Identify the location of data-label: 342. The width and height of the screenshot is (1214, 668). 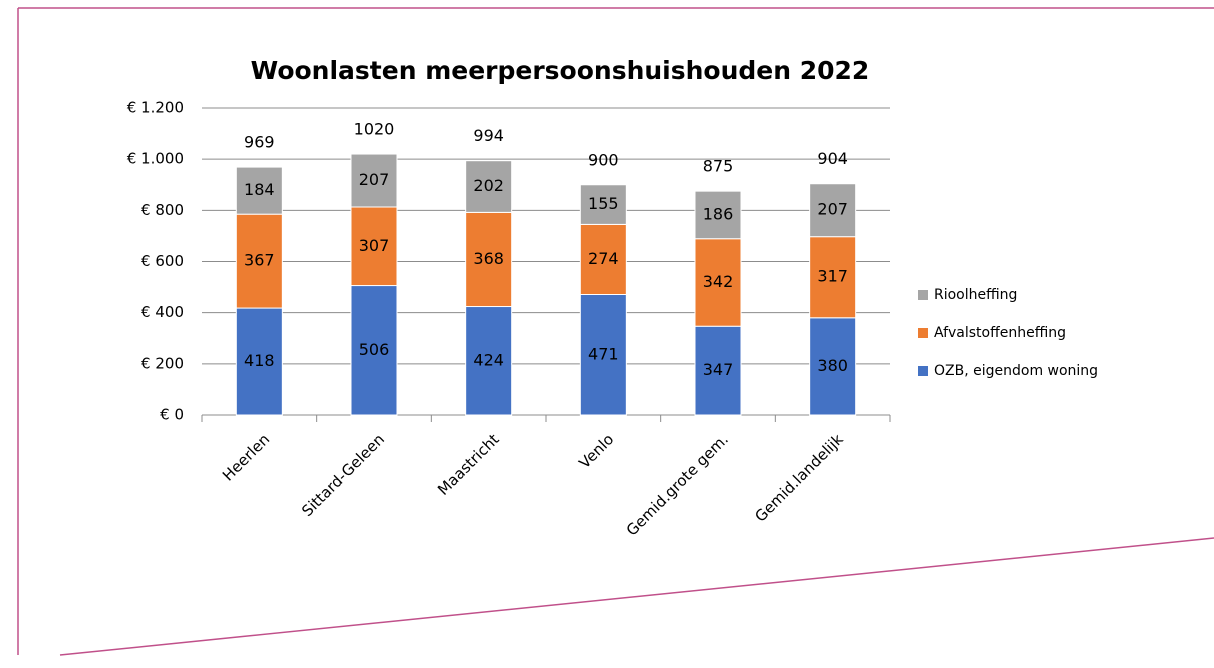
(718, 281).